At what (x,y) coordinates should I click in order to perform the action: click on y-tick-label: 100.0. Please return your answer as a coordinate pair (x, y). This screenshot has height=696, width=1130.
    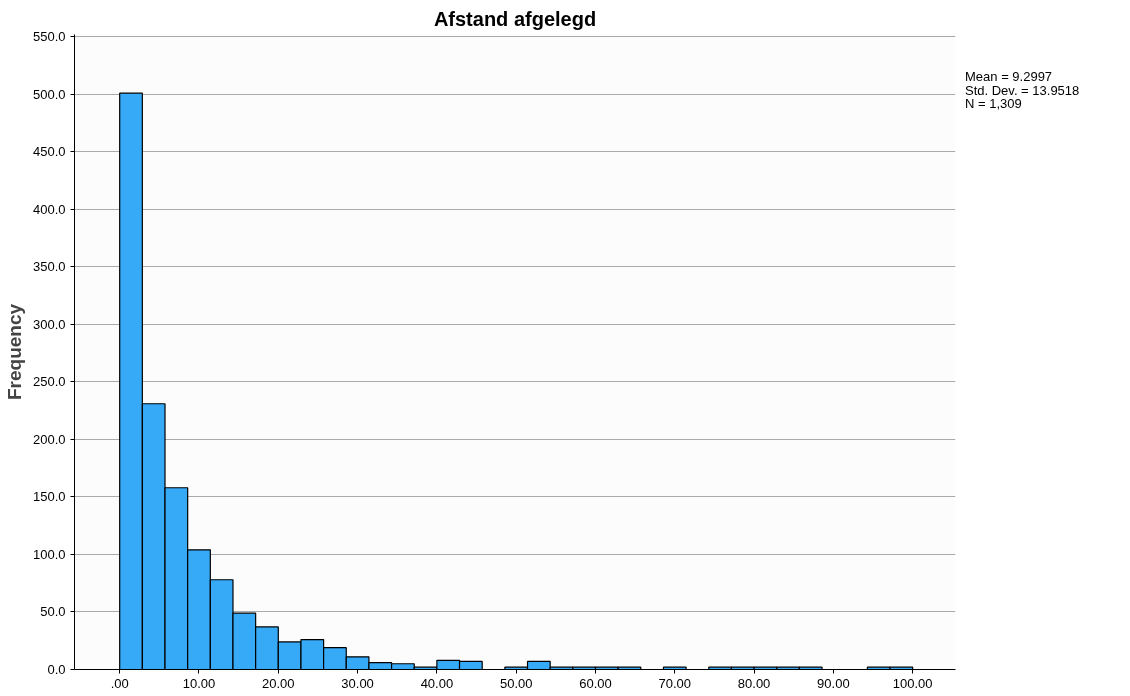
    Looking at the image, I should click on (49, 554).